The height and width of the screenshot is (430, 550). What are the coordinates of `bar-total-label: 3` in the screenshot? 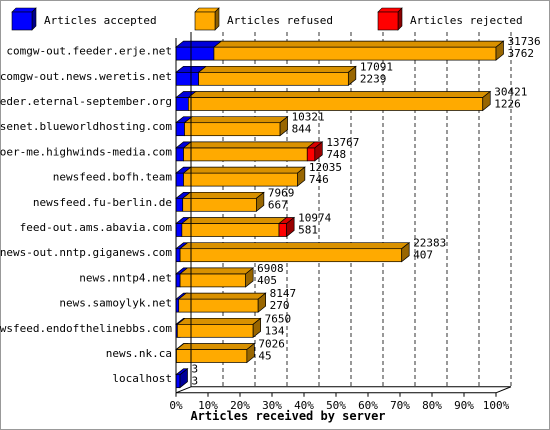 It's located at (195, 369).